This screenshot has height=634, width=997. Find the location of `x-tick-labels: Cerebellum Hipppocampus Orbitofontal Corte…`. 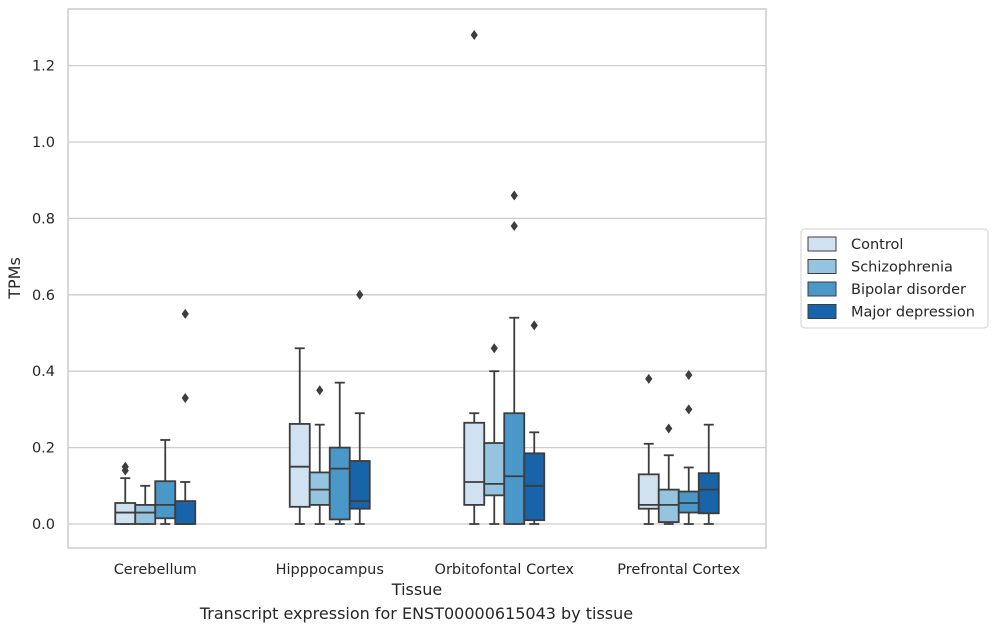

x-tick-labels: Cerebellum Hipppocampus Orbitofontal Corte… is located at coordinates (427, 570).